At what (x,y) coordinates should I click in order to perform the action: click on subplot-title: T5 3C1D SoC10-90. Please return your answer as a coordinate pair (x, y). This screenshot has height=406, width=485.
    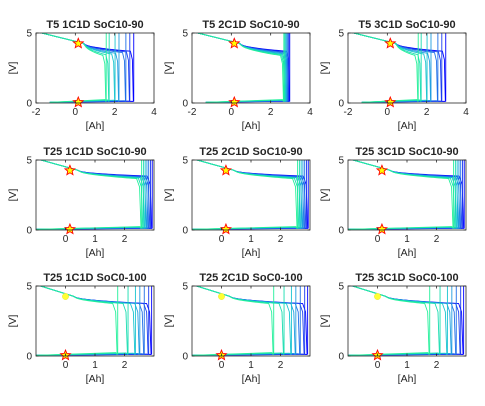
    Looking at the image, I should click on (406, 25).